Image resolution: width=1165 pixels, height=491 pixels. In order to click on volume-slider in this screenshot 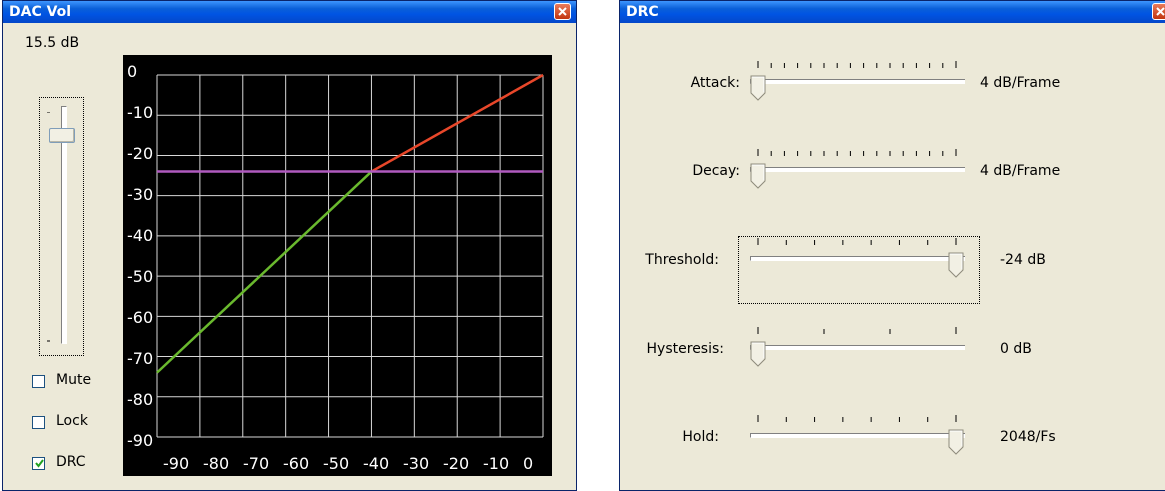, I will do `click(61, 226)`.